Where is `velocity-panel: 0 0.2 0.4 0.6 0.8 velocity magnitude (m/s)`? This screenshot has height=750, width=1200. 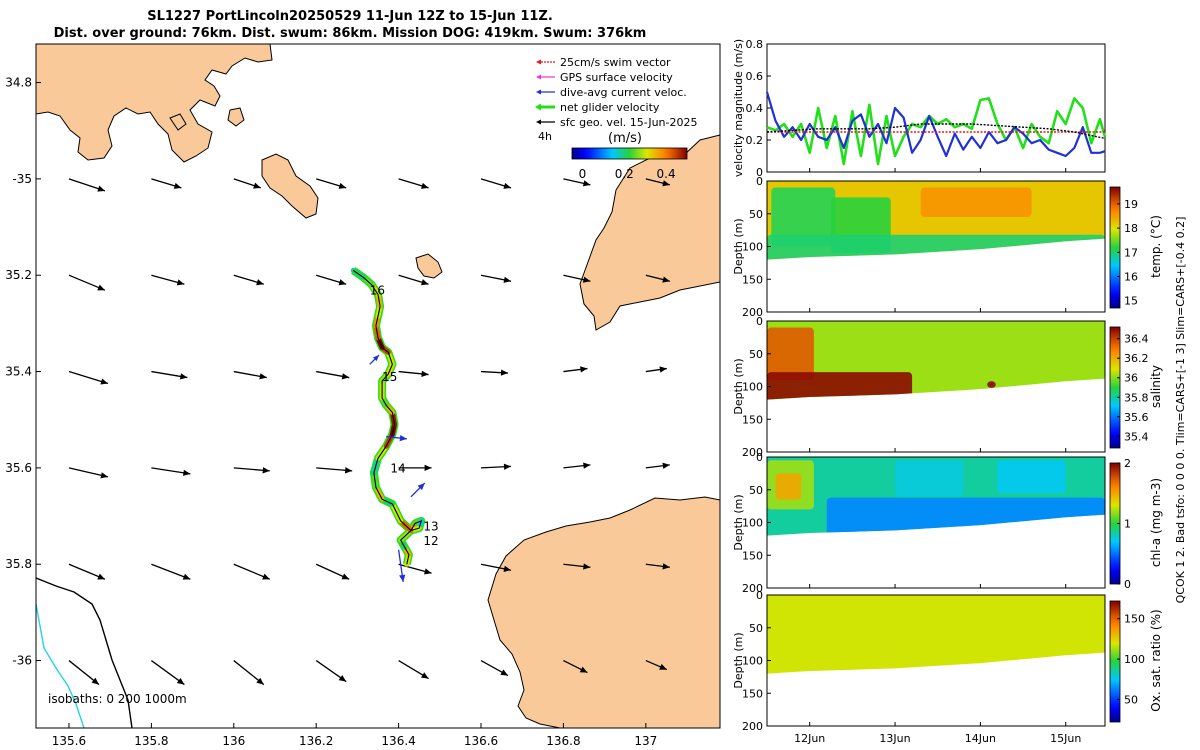 velocity-panel: 0 0.2 0.4 0.6 0.8 velocity magnitude (m/s) is located at coordinates (919, 108).